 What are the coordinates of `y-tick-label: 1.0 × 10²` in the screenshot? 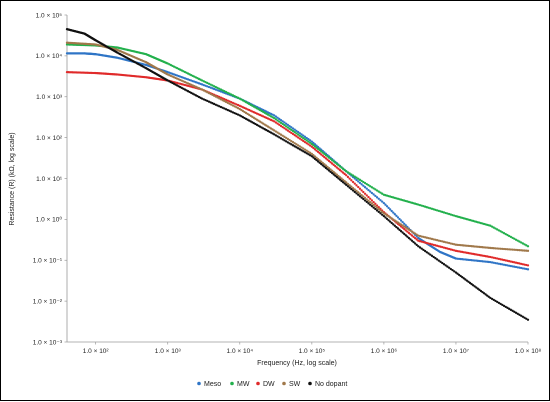 It's located at (49, 138).